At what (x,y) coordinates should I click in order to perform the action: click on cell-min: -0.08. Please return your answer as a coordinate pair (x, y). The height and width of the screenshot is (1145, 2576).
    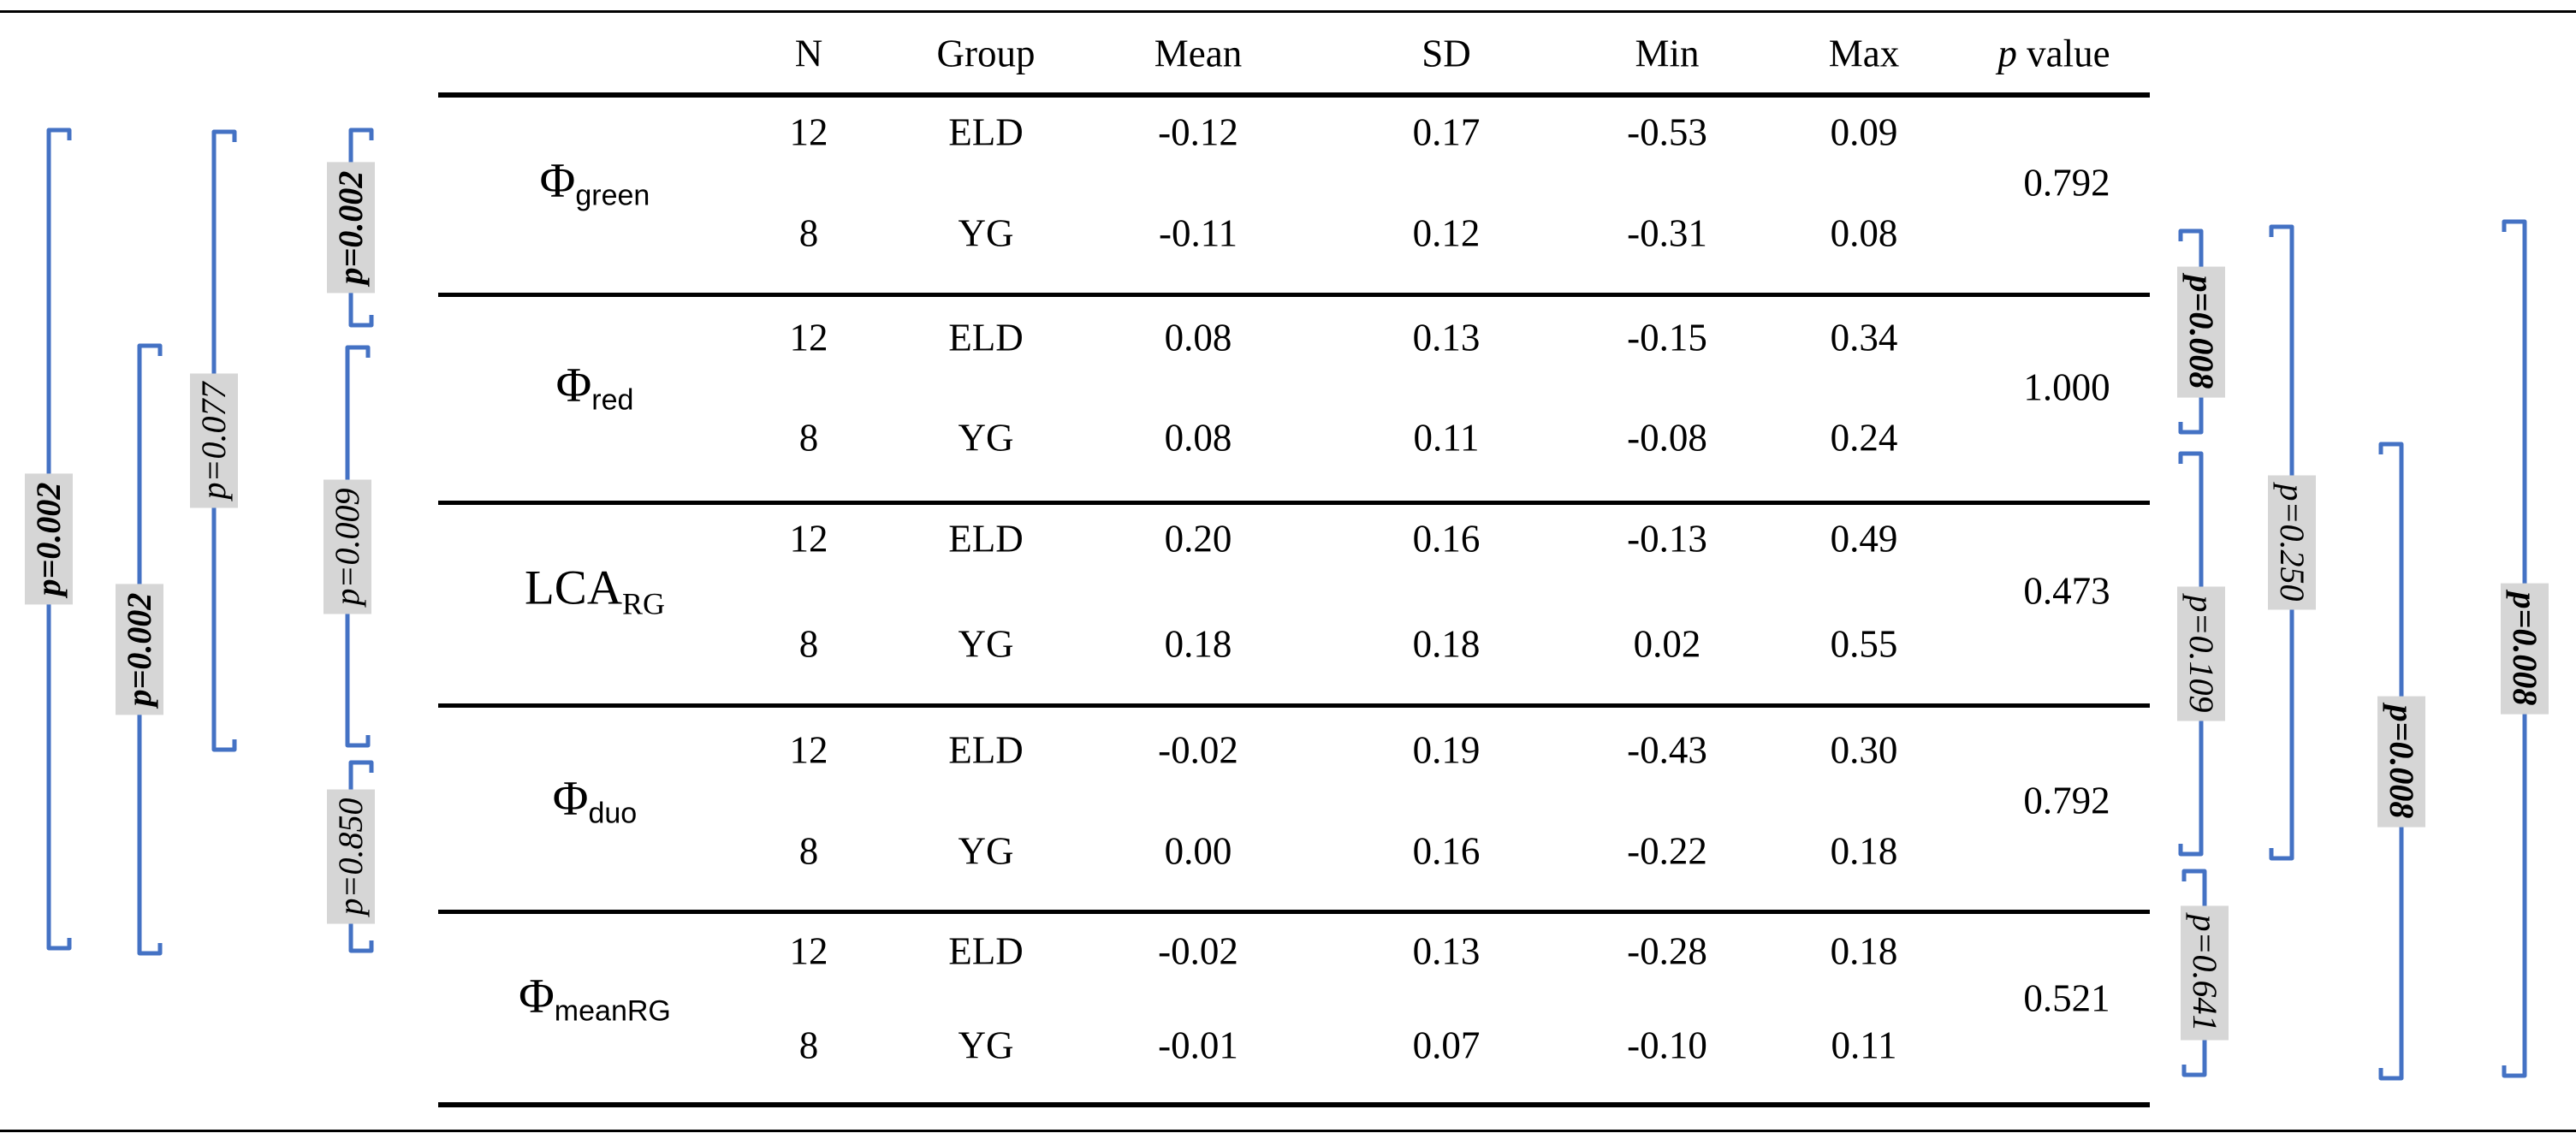
    Looking at the image, I should click on (1667, 438).